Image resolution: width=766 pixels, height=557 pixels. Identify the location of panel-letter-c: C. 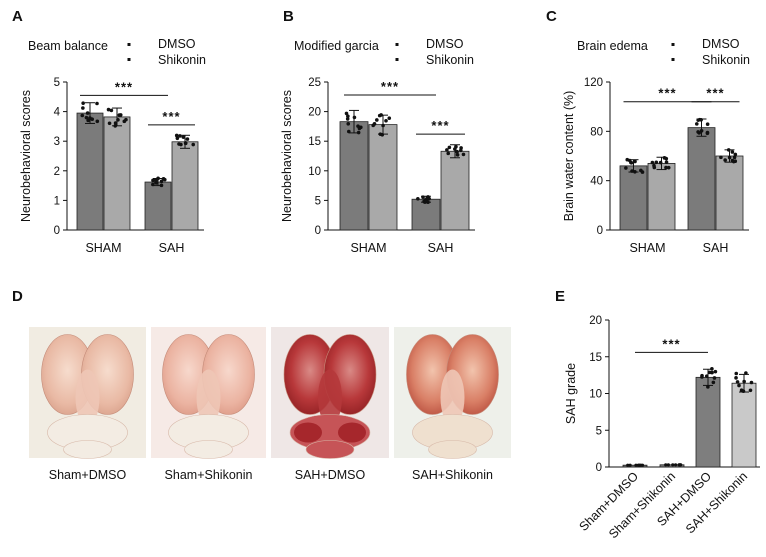
(551, 16).